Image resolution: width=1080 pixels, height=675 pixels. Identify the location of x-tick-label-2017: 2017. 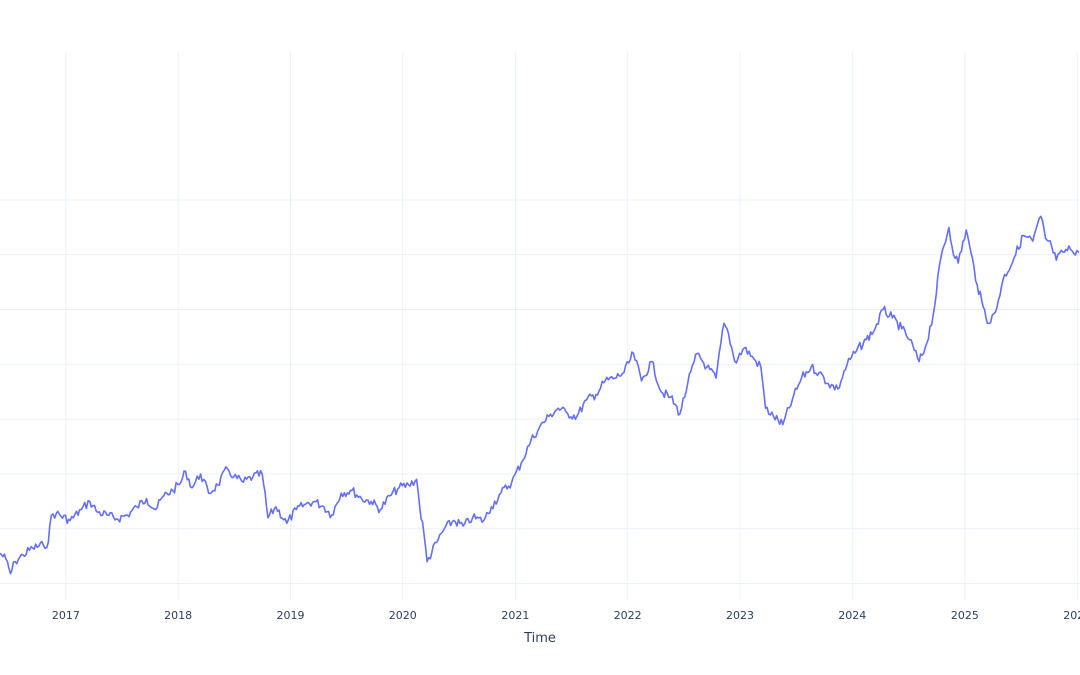
(66, 615).